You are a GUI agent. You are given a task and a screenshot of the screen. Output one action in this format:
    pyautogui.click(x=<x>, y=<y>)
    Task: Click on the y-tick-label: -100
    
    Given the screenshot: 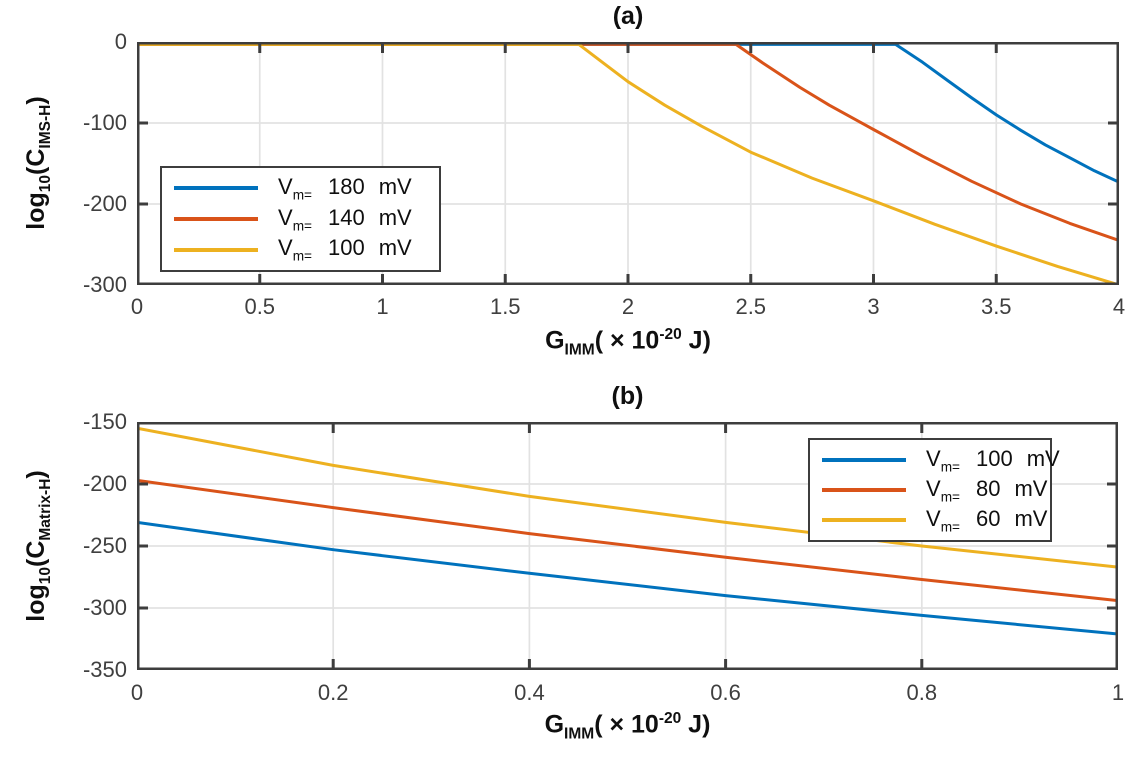 What is the action you would take?
    pyautogui.click(x=104, y=122)
    